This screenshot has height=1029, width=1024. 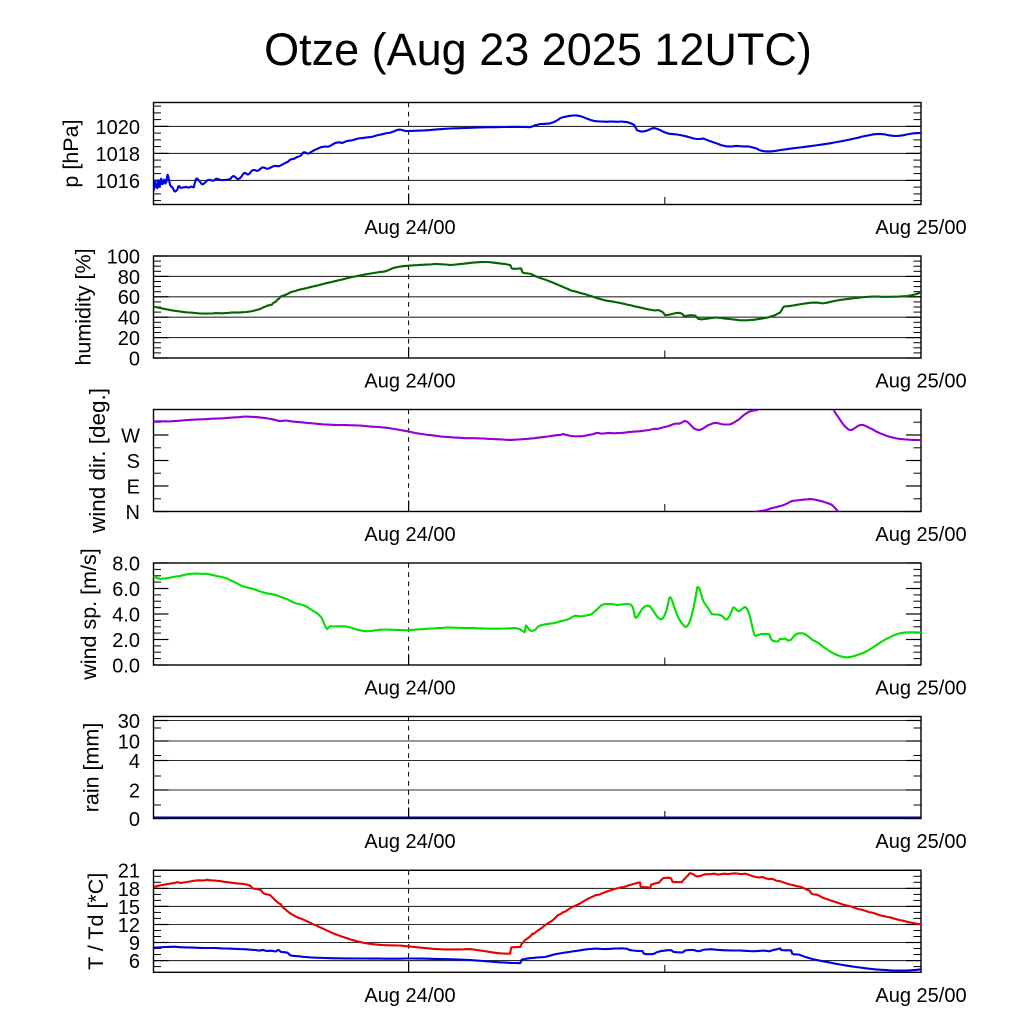 What do you see at coordinates (118, 182) in the screenshot?
I see `svg-text: 1016` at bounding box center [118, 182].